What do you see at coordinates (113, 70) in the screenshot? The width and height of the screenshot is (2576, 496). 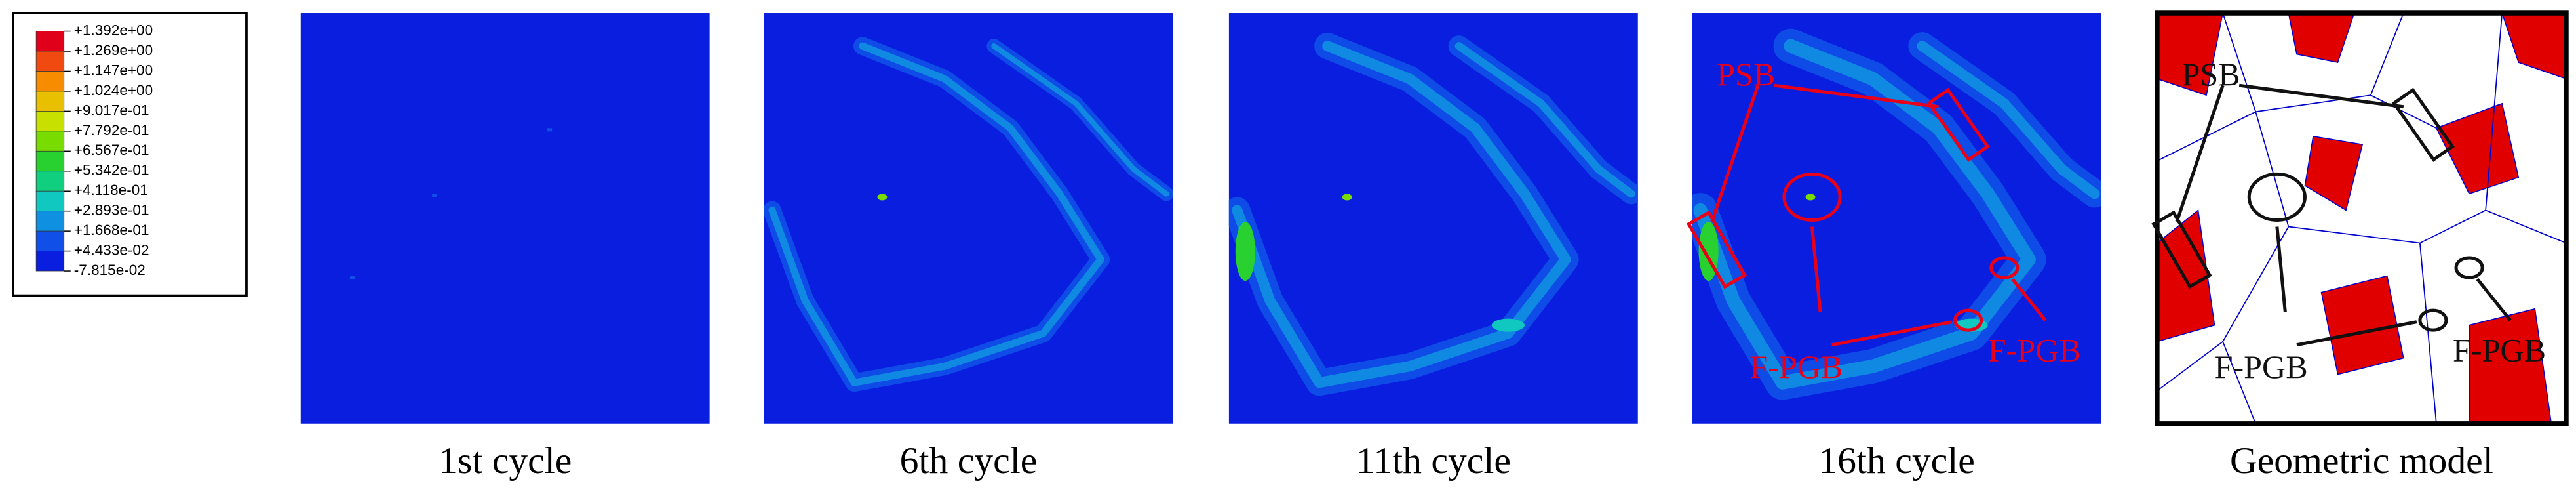 I see `legend-label: +1.147e+00` at bounding box center [113, 70].